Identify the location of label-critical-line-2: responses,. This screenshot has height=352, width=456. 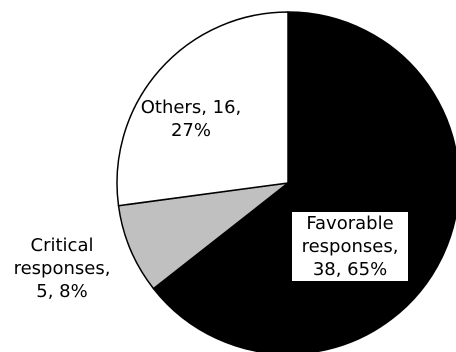
(62, 268).